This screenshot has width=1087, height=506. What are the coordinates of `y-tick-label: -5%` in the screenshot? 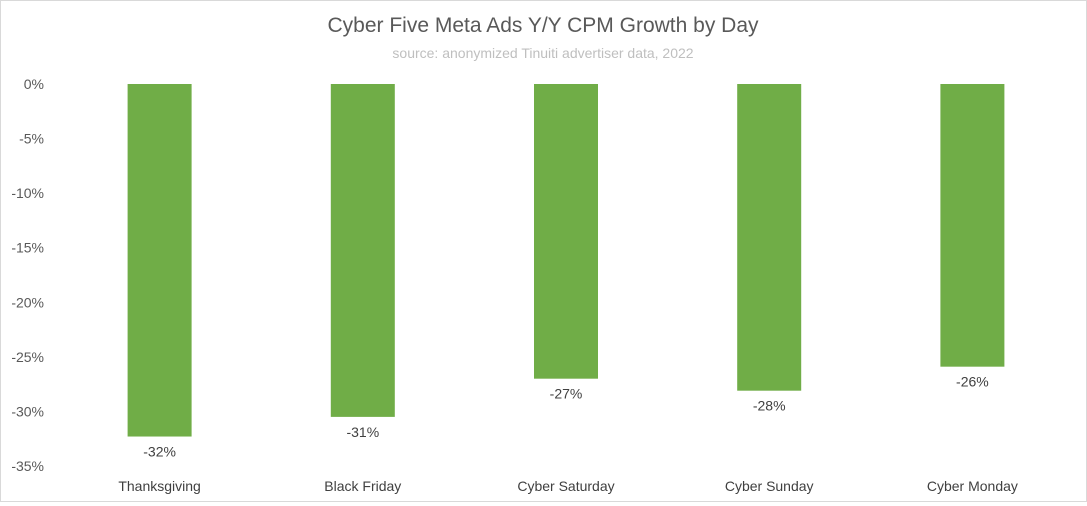 It's located at (31, 139).